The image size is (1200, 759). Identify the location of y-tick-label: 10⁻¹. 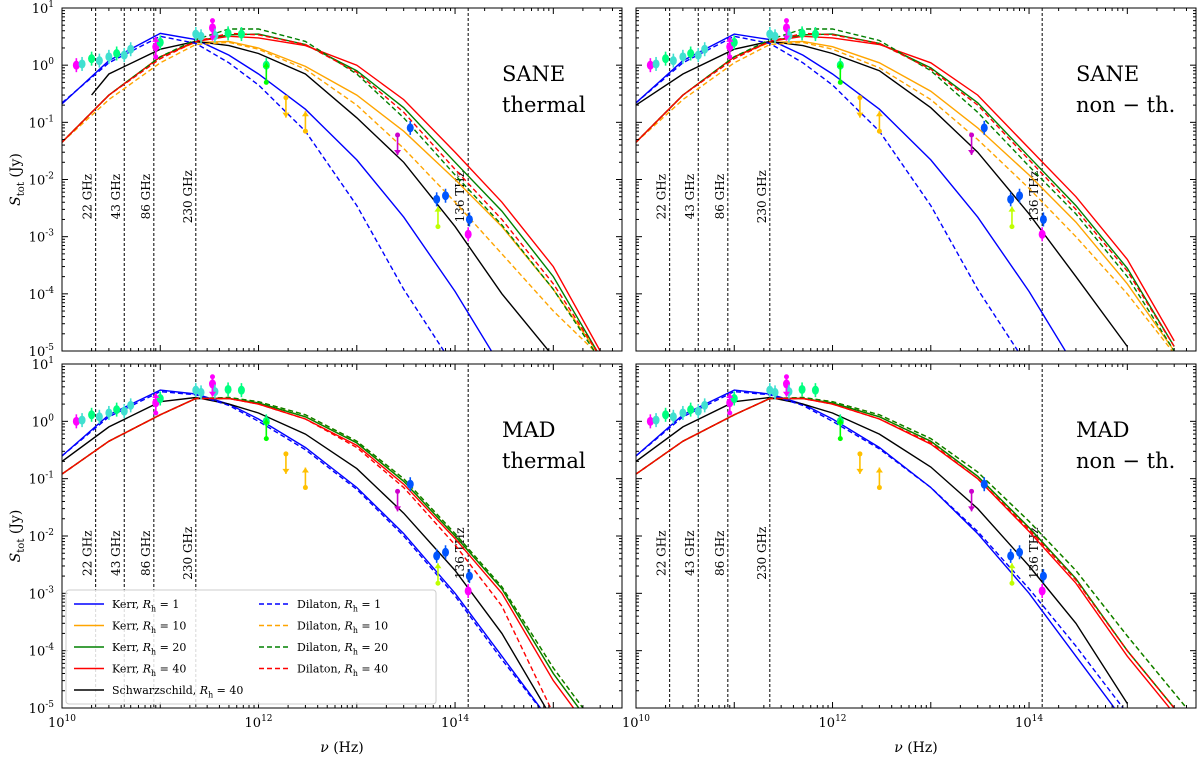
(41, 479).